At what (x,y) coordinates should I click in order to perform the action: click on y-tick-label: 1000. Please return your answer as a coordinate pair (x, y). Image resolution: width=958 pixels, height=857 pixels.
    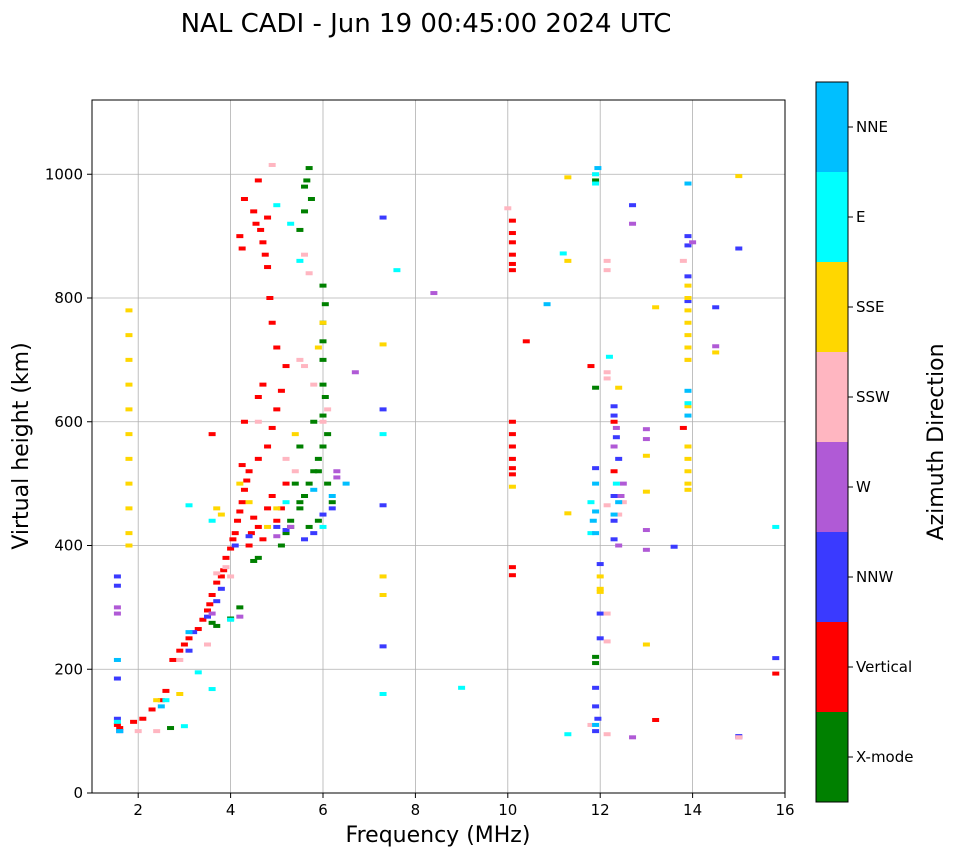
    Looking at the image, I should click on (64, 174).